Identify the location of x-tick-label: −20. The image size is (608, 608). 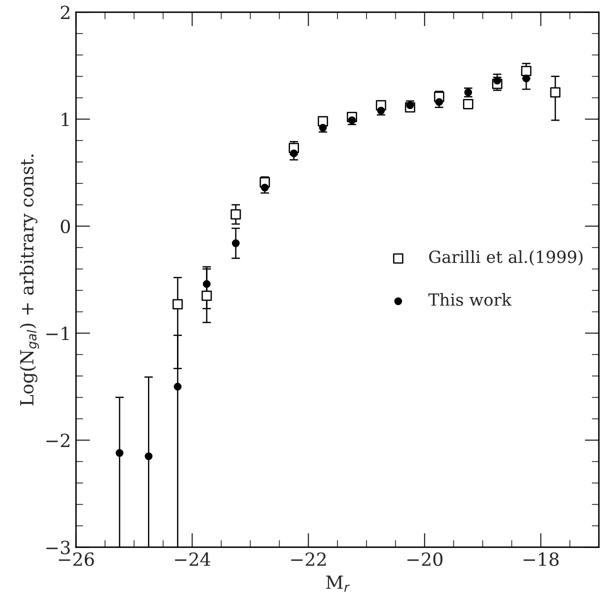
(424, 559).